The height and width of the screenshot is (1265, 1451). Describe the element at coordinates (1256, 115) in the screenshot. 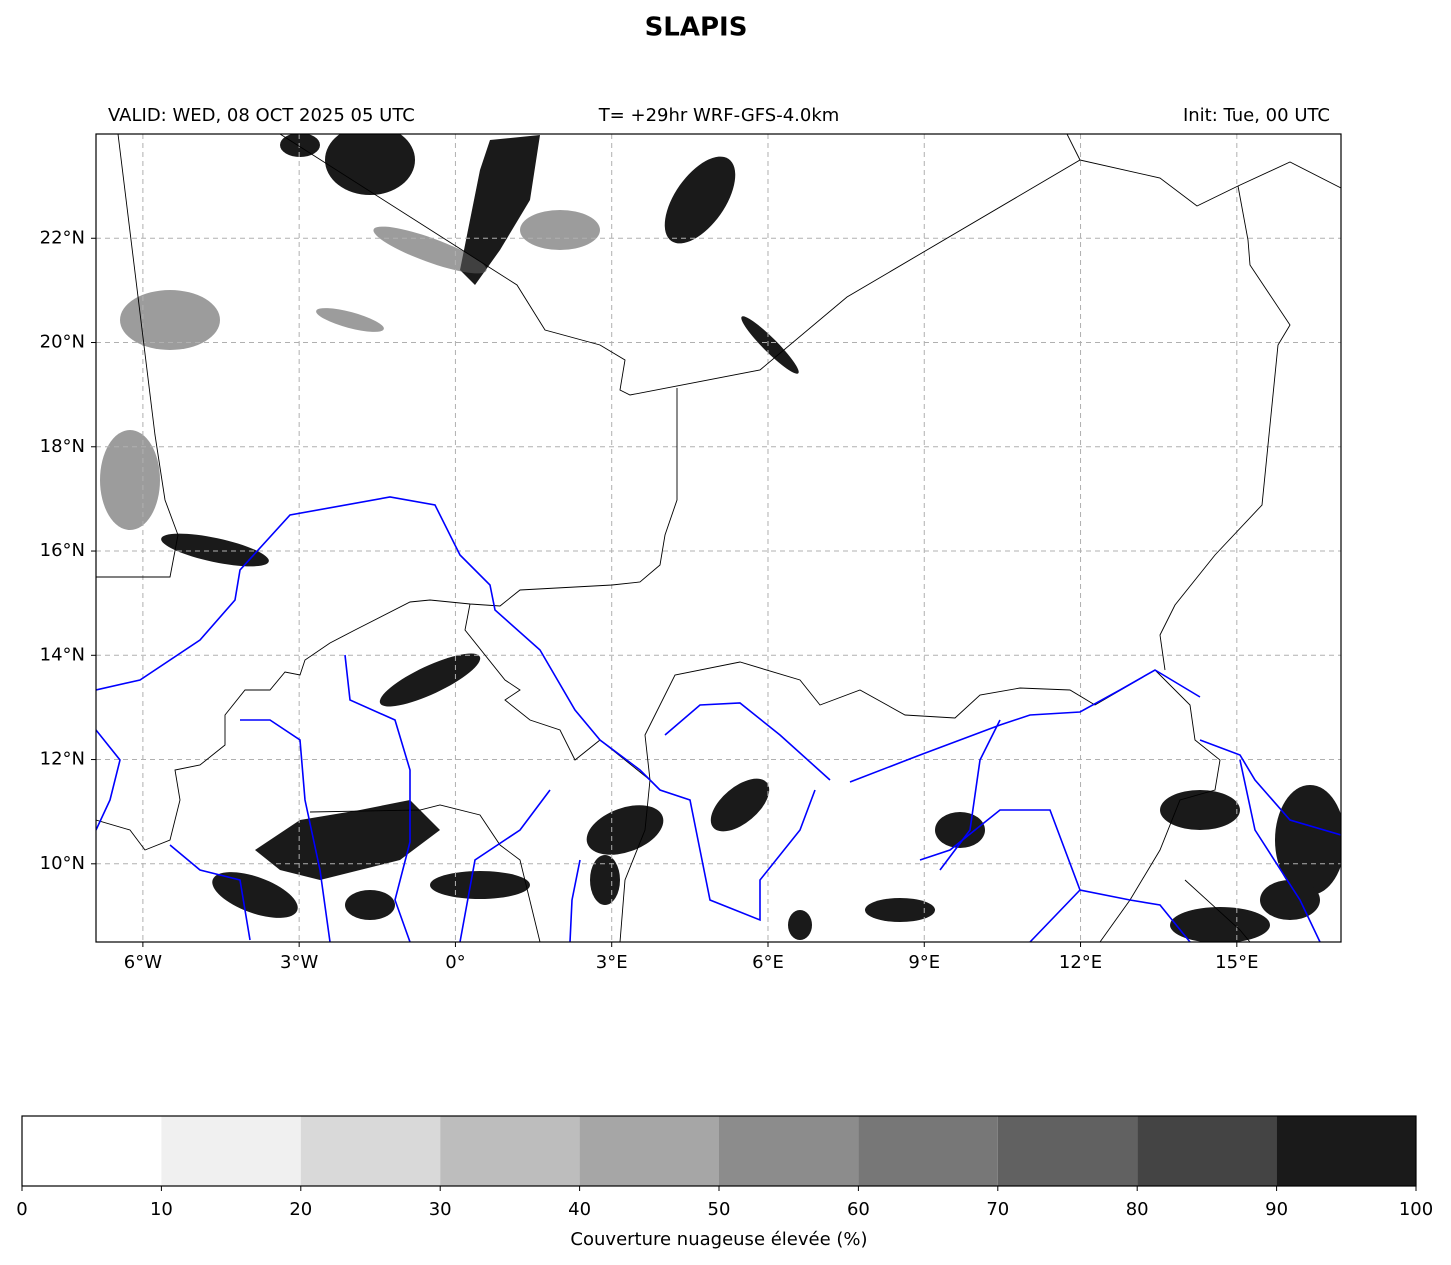

I see `init-time: Init: Tue, 00 UTC` at that location.